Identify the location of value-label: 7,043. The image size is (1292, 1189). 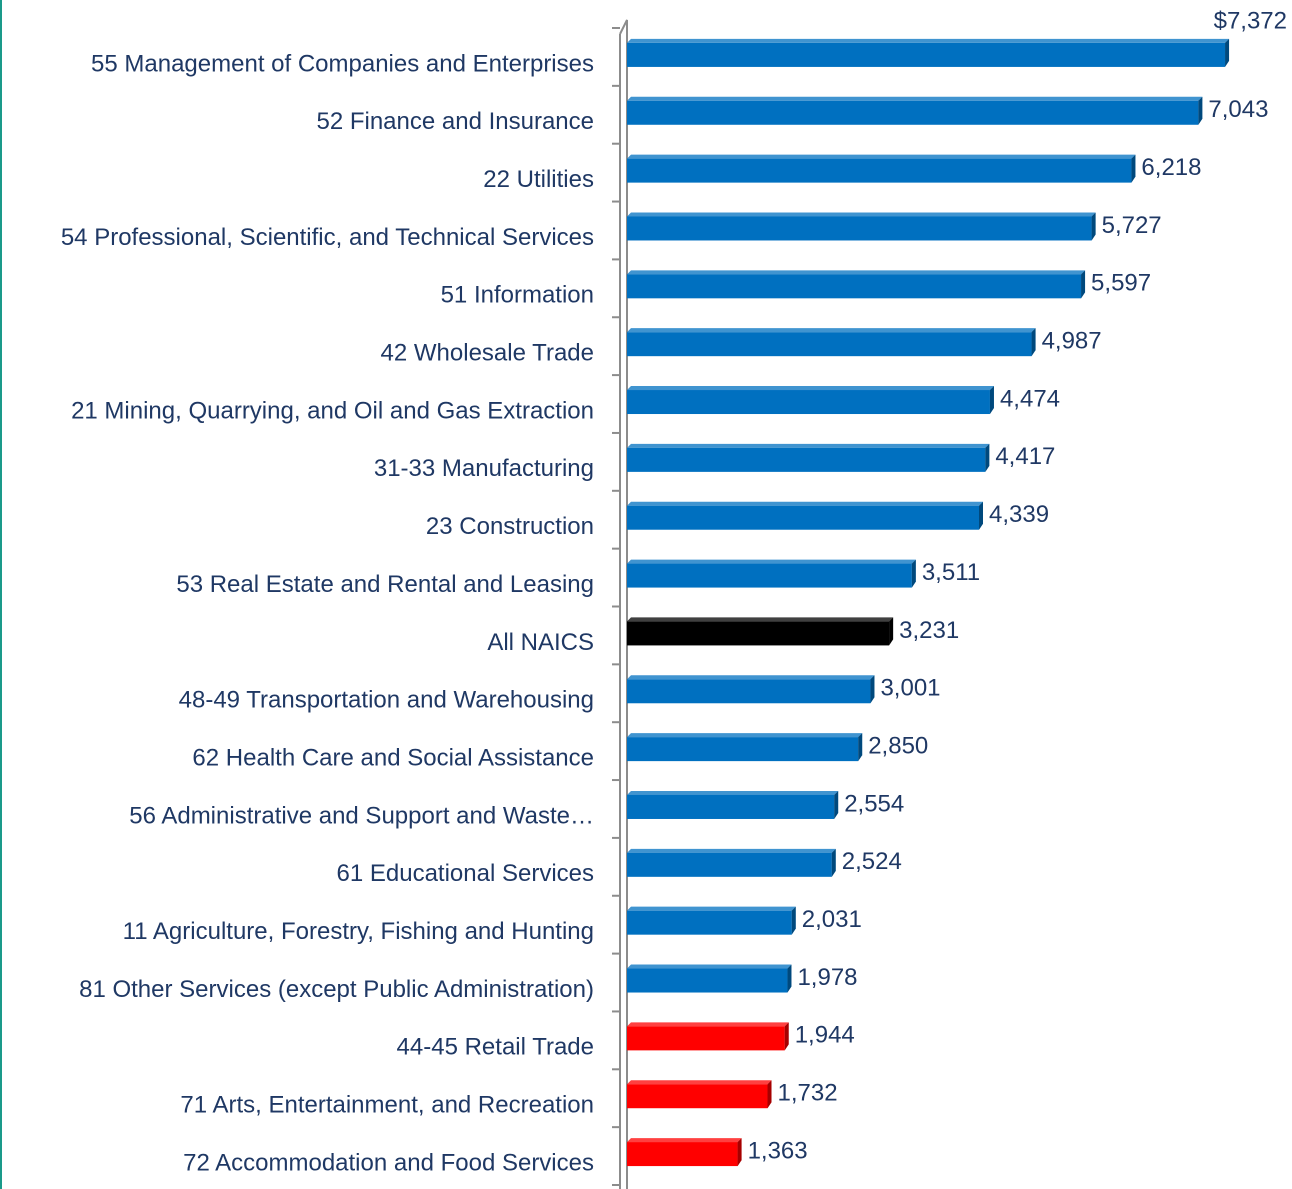
(1238, 109).